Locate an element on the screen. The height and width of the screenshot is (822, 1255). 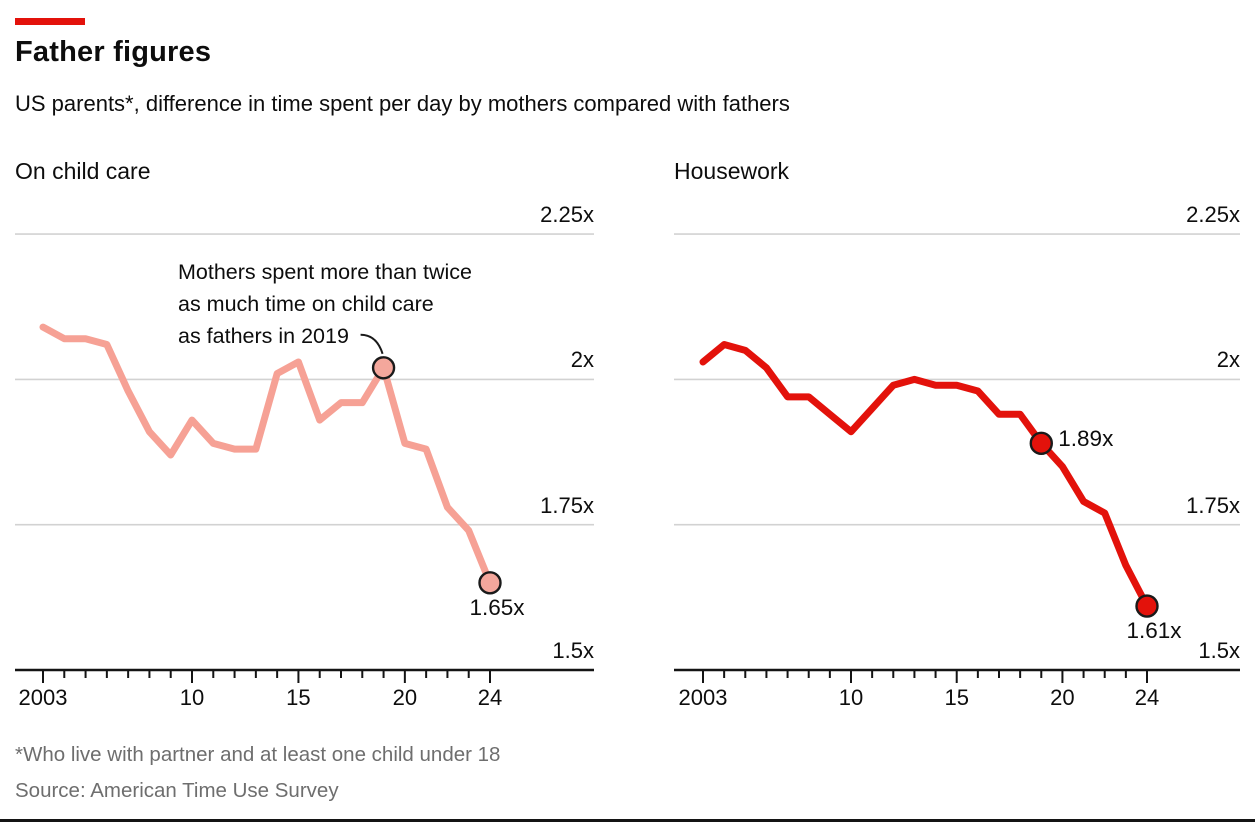
data-label-1.65x: 1.65x is located at coordinates (497, 607).